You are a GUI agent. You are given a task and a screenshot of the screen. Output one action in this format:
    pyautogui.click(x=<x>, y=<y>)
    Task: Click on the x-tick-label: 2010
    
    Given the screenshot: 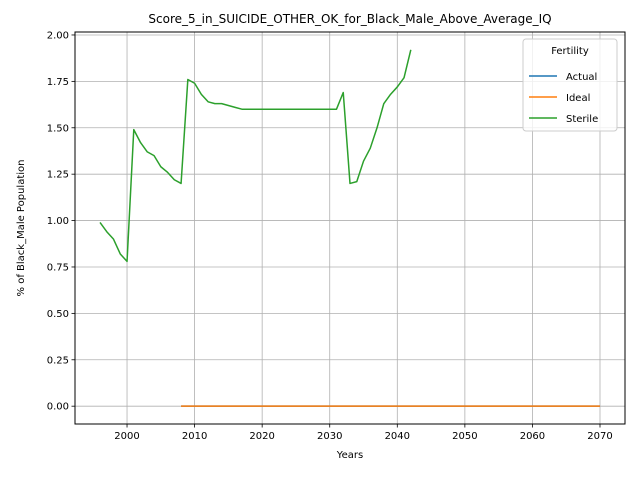 What is the action you would take?
    pyautogui.click(x=194, y=436)
    